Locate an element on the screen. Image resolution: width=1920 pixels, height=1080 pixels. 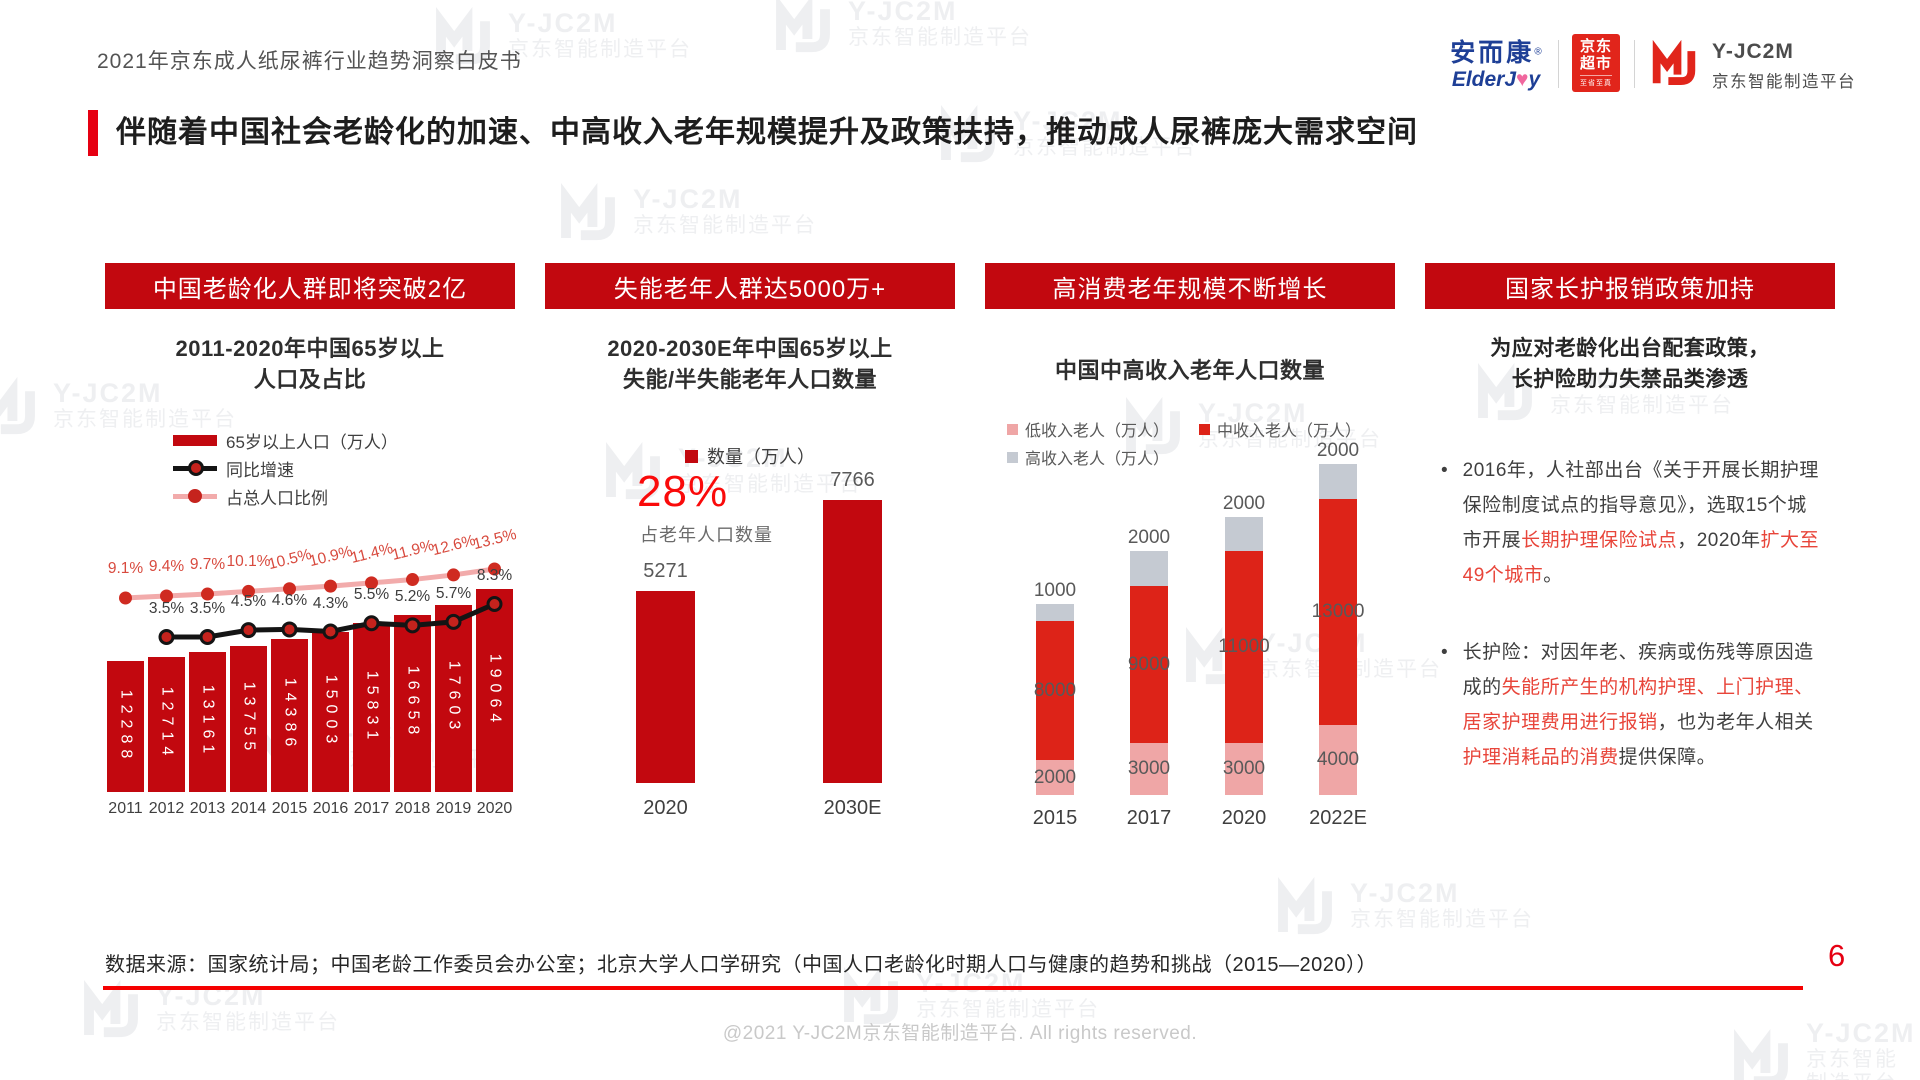
chart3-x-label: 2022E is located at coordinates (1338, 818).